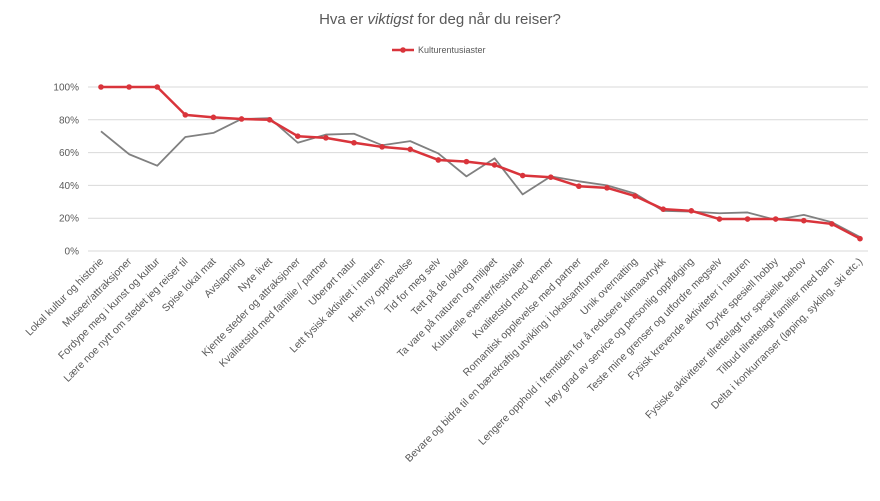  I want to click on y-tick-label: 60%, so click(69, 153).